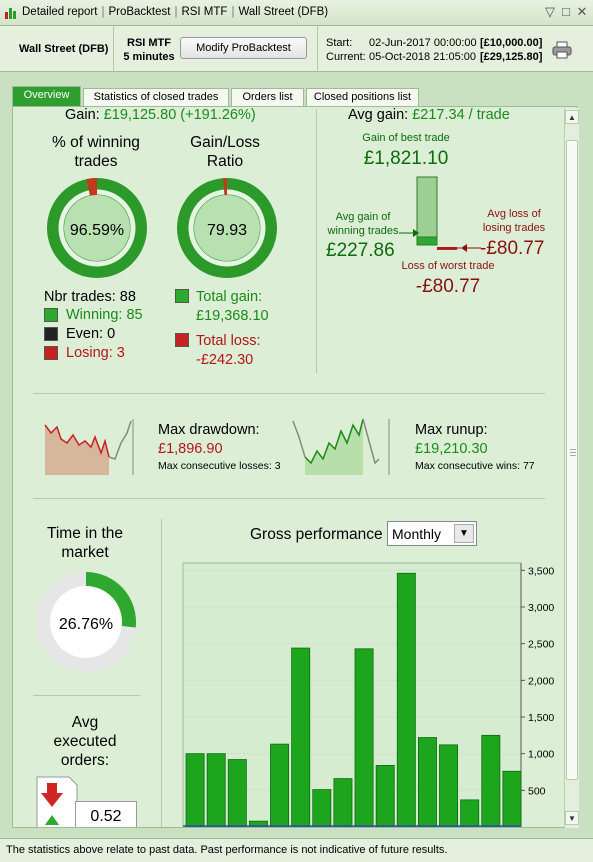 This screenshot has width=593, height=862. I want to click on breadcrumb-strategy: RSI MTF, so click(204, 12).